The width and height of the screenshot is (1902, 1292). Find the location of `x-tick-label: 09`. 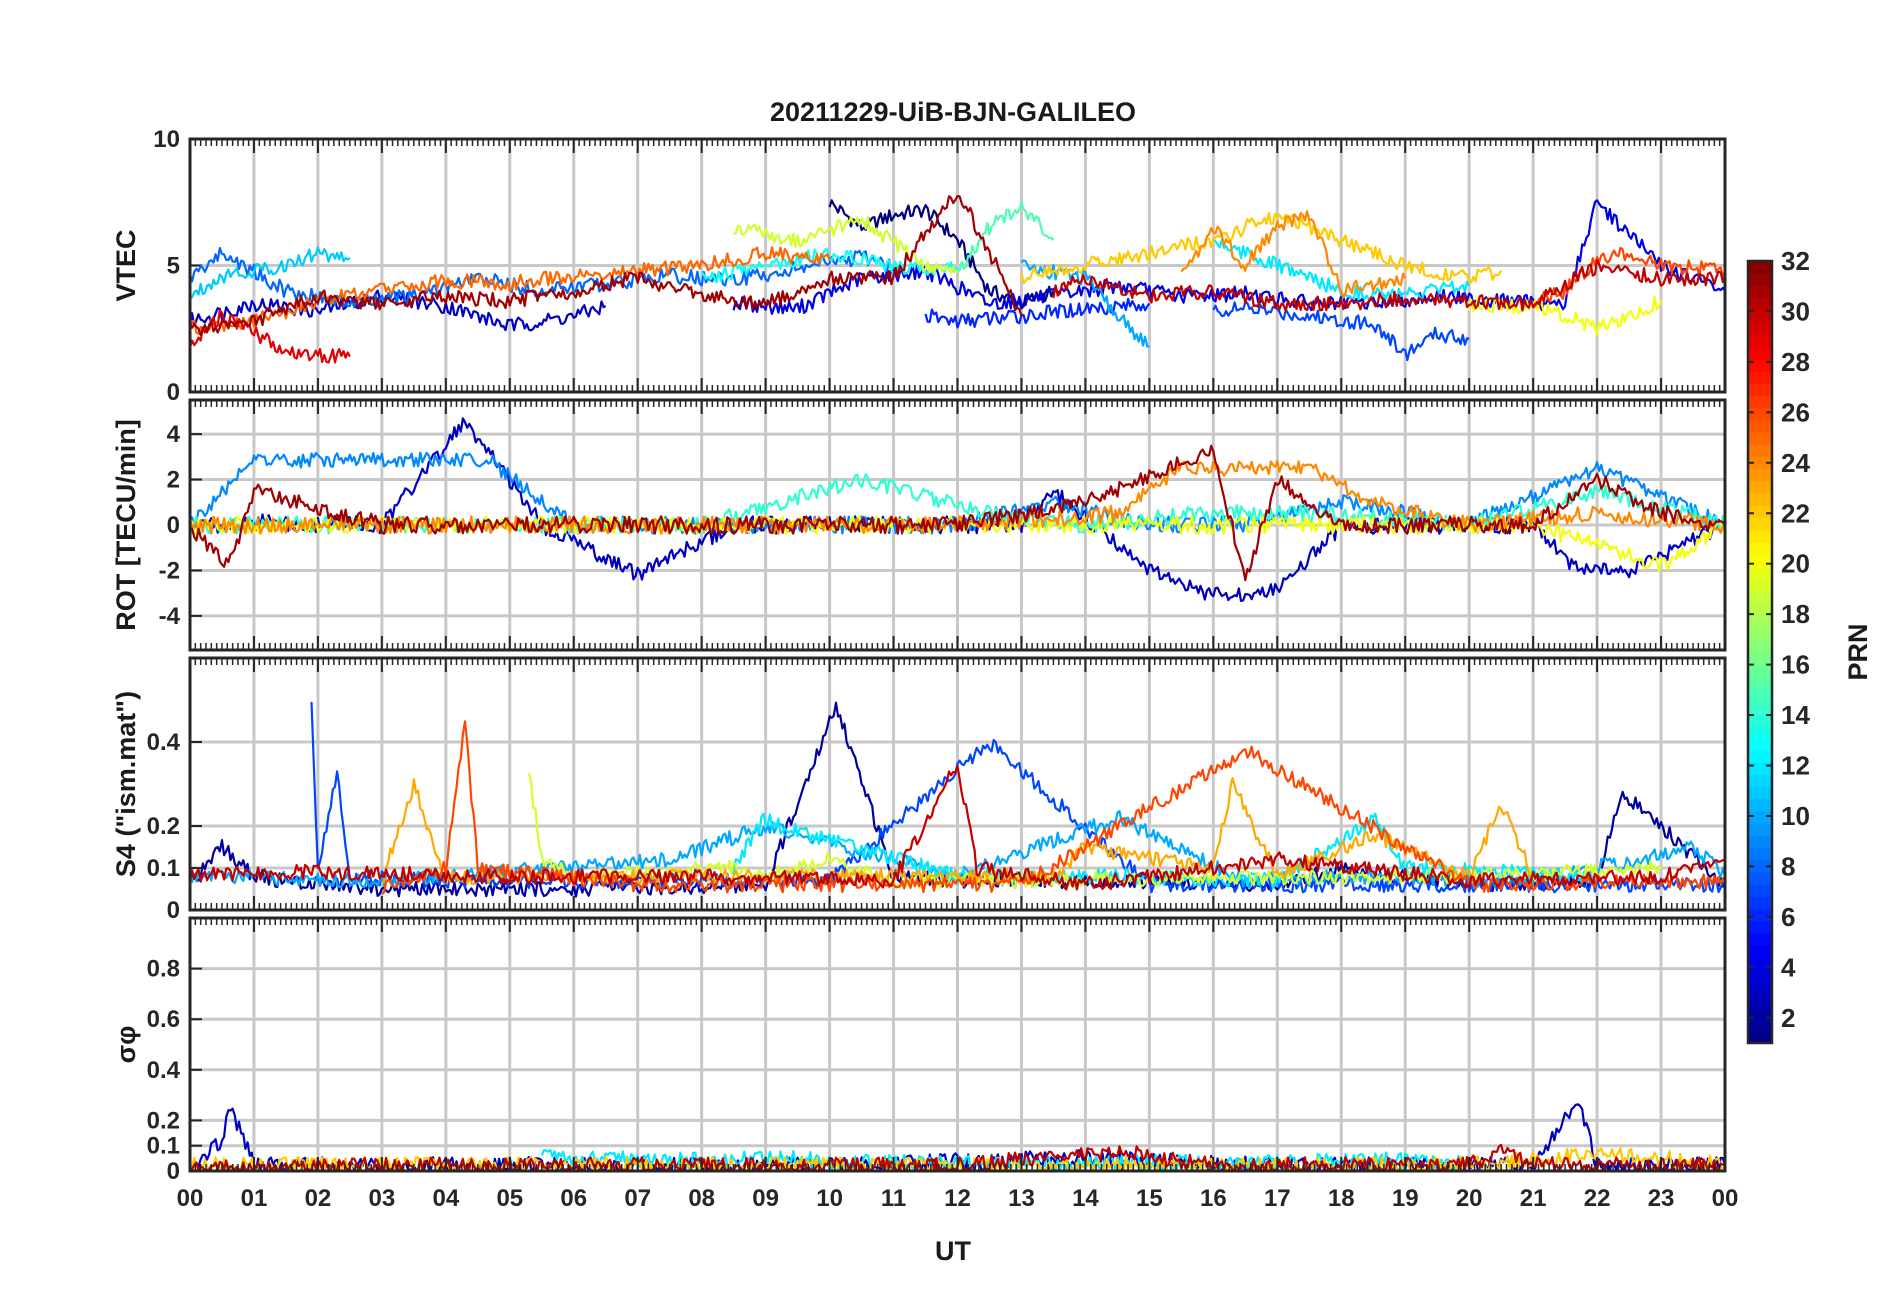

x-tick-label: 09 is located at coordinates (765, 1198).